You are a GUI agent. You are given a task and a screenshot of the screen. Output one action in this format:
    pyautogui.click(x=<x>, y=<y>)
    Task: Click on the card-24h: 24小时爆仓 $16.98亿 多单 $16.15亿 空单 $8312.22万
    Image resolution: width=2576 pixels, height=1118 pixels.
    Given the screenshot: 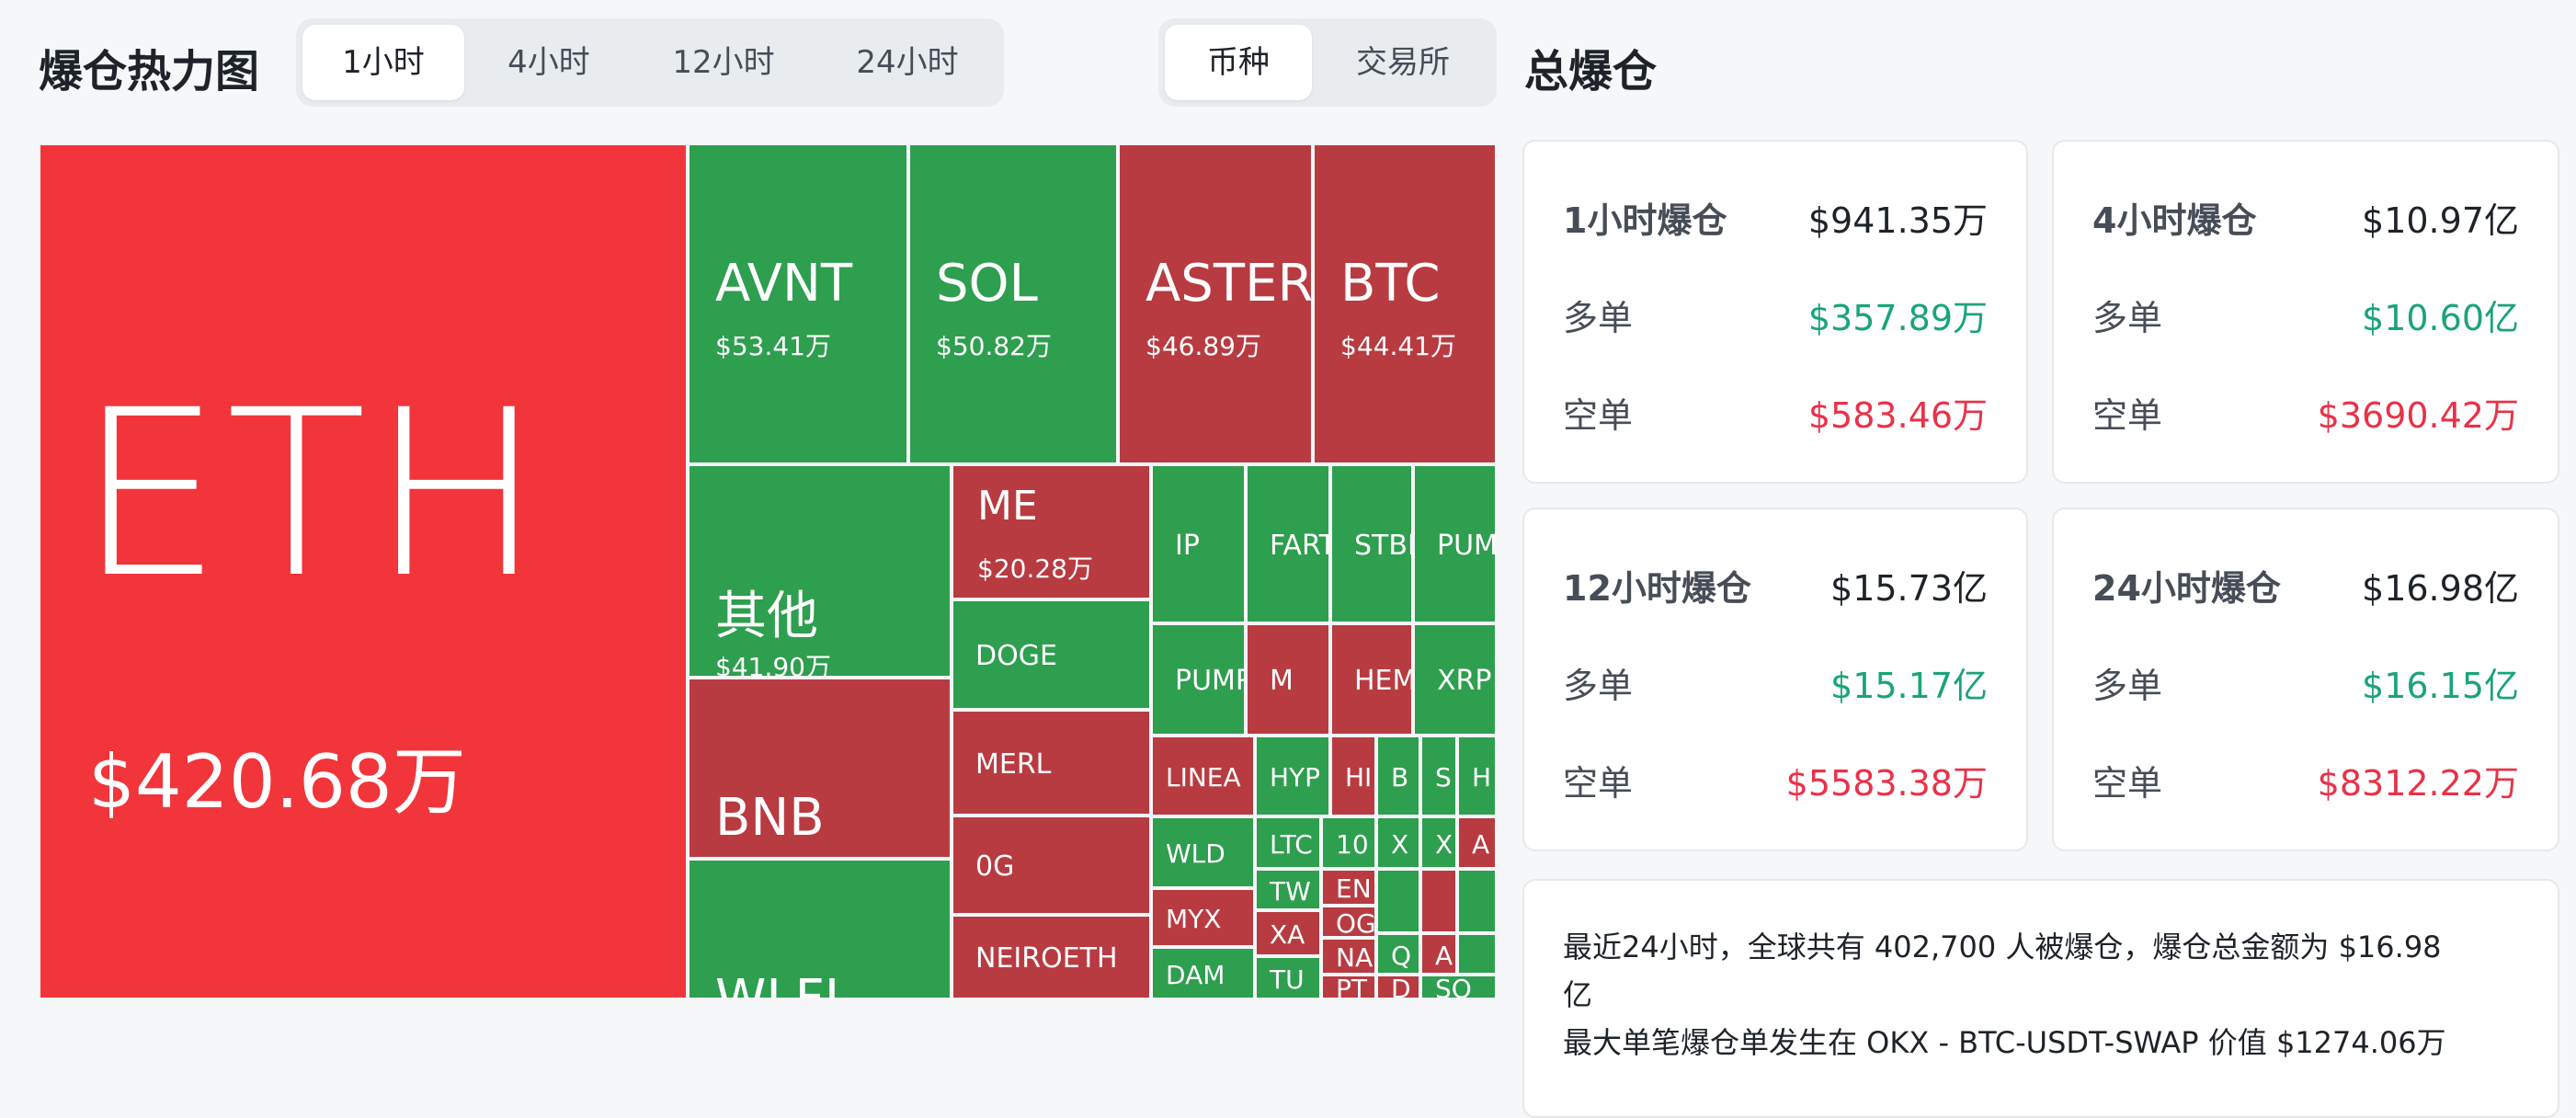 What is the action you would take?
    pyautogui.click(x=2305, y=680)
    